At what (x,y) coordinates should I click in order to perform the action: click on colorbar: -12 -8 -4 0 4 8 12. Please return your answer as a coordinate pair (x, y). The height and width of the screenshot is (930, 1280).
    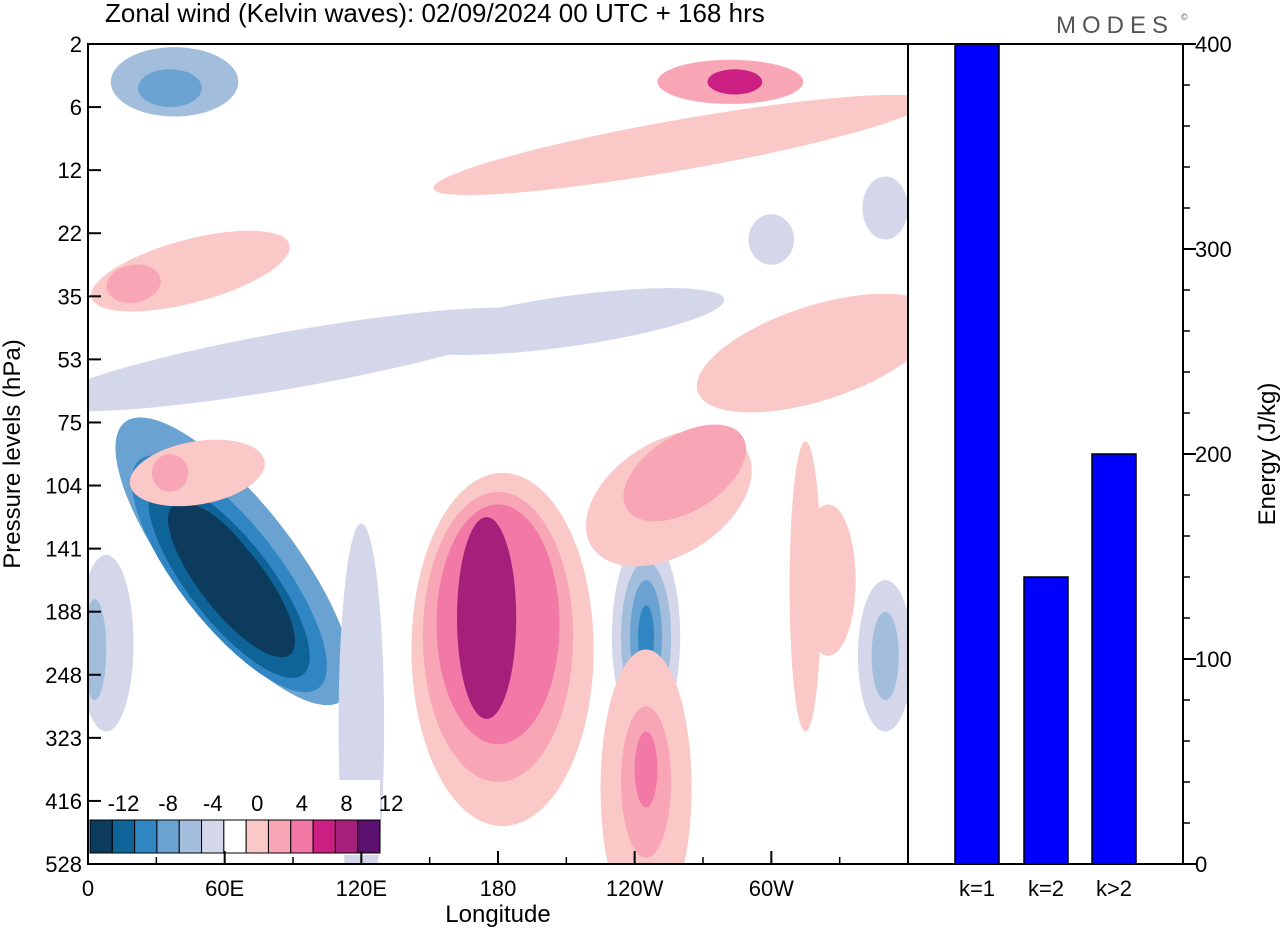
    Looking at the image, I should click on (246, 817).